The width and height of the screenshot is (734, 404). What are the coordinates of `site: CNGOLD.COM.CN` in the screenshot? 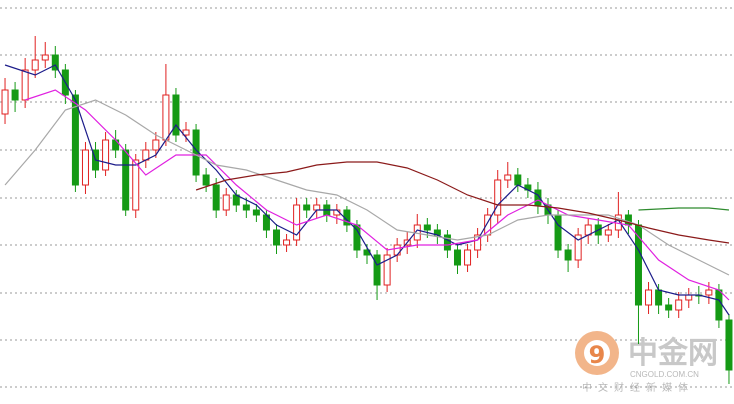 It's located at (664, 374).